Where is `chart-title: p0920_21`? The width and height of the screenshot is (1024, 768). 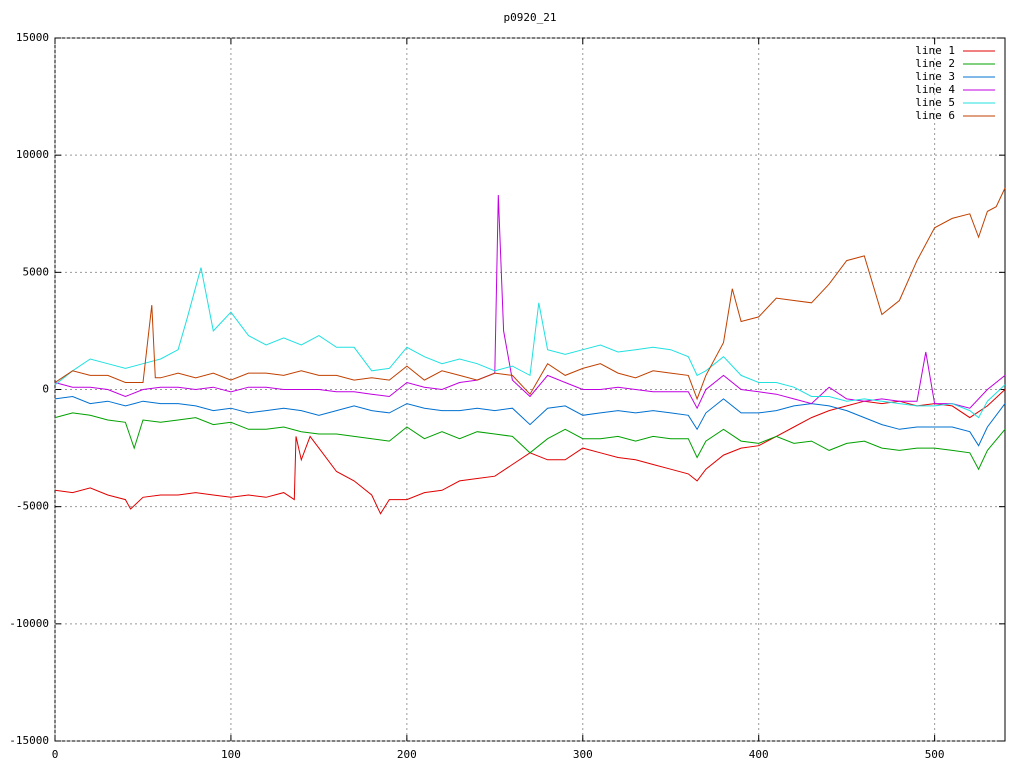
chart-title: p0920_21 is located at coordinates (530, 17).